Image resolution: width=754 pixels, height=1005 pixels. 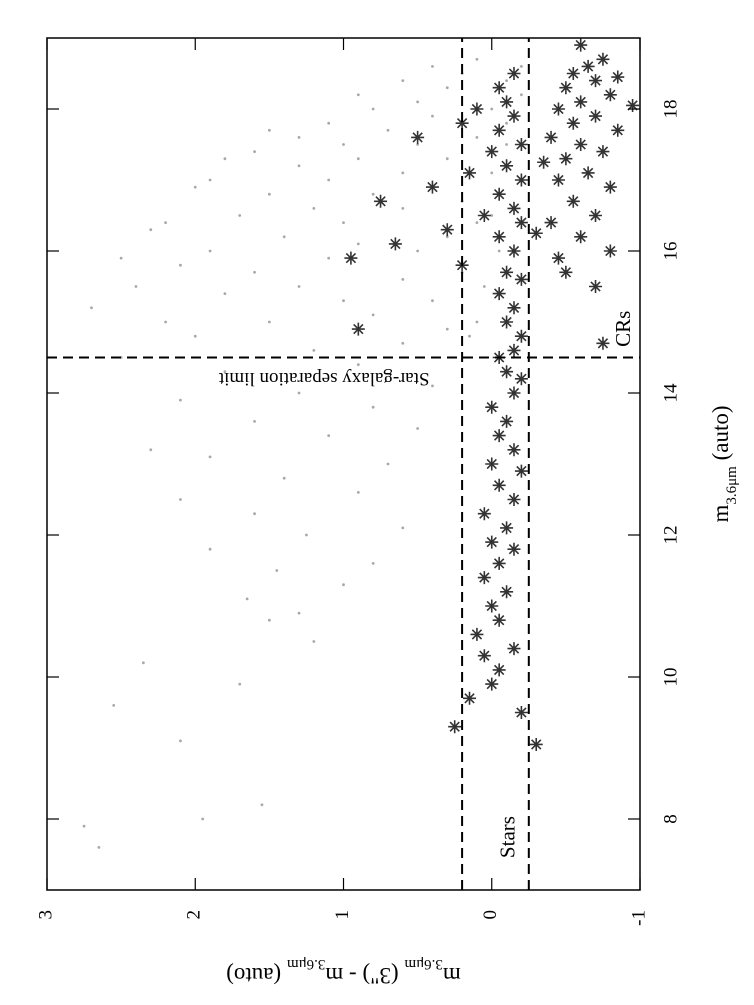 I want to click on y-axis-label-part: 3.6μm, so click(x=423, y=964).